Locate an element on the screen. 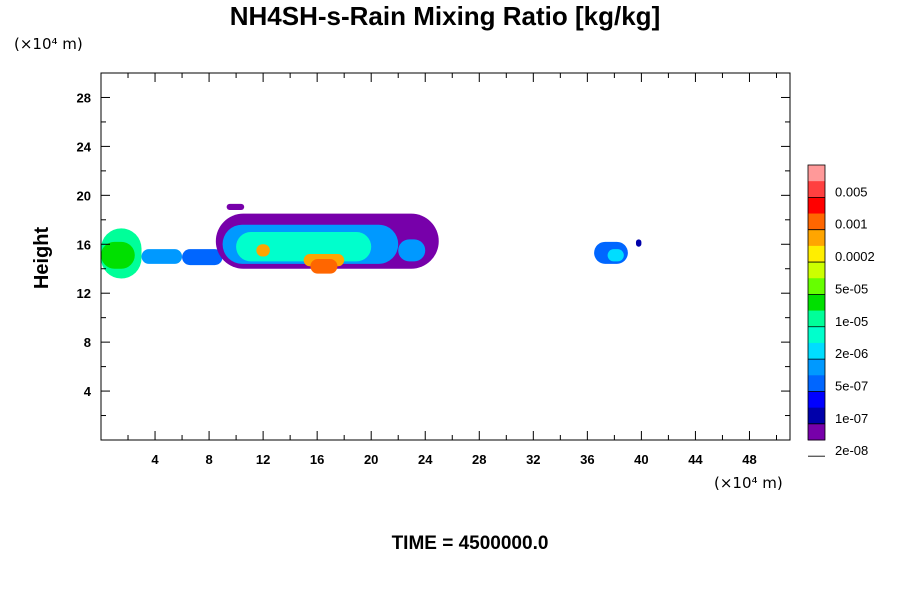 The image size is (900, 600). colorbar-label: 1e-07 is located at coordinates (851, 418).